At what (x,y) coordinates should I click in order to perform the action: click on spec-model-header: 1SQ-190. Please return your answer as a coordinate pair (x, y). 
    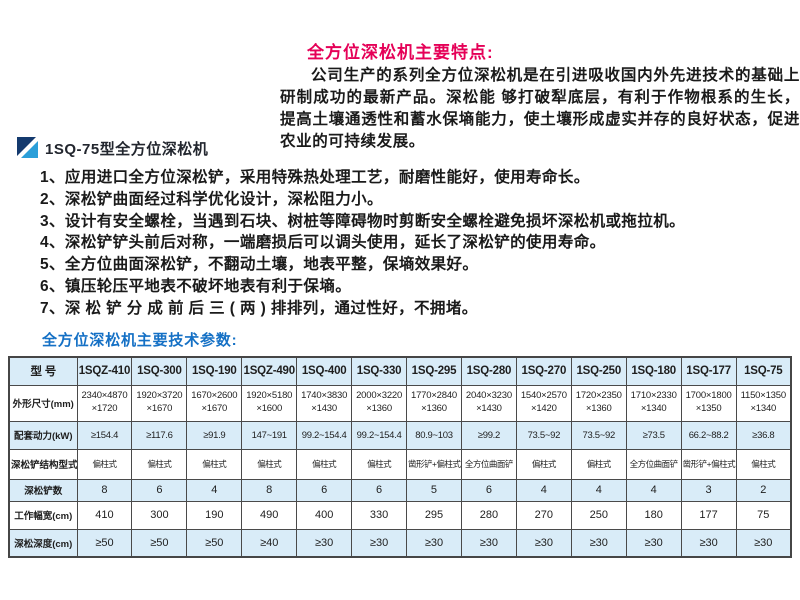
    Looking at the image, I should click on (214, 371).